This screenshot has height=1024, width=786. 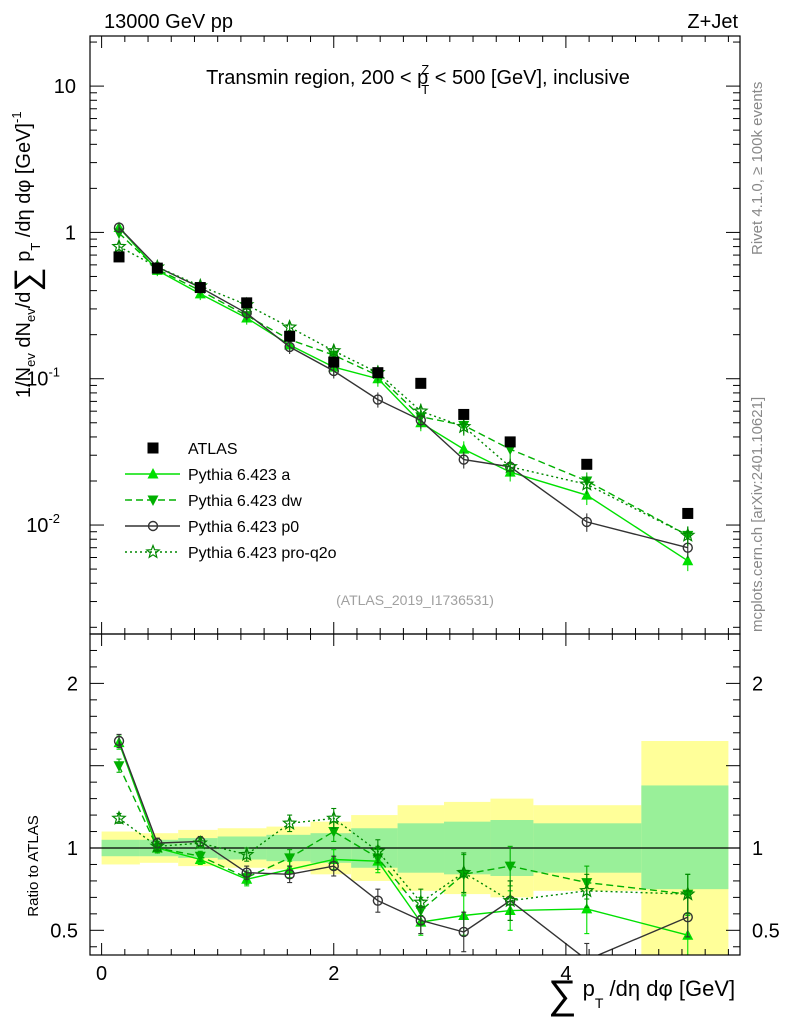 I want to click on y-tick-label-ratio: 0.5, so click(x=64, y=931).